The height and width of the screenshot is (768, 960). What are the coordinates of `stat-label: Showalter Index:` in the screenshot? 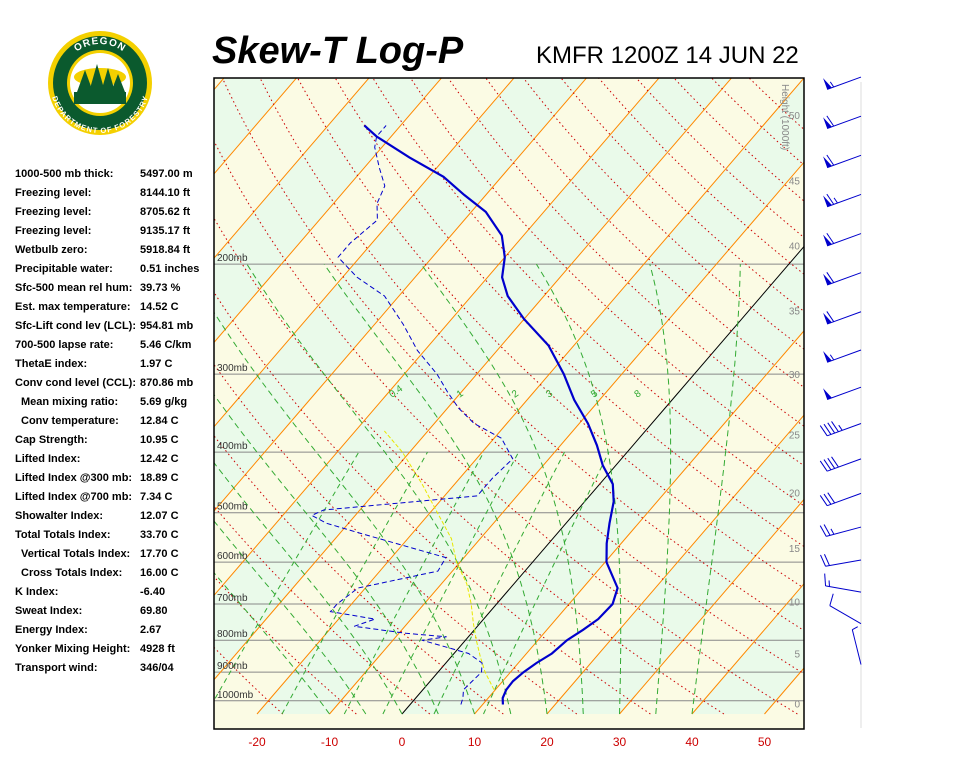 It's located at (59, 516).